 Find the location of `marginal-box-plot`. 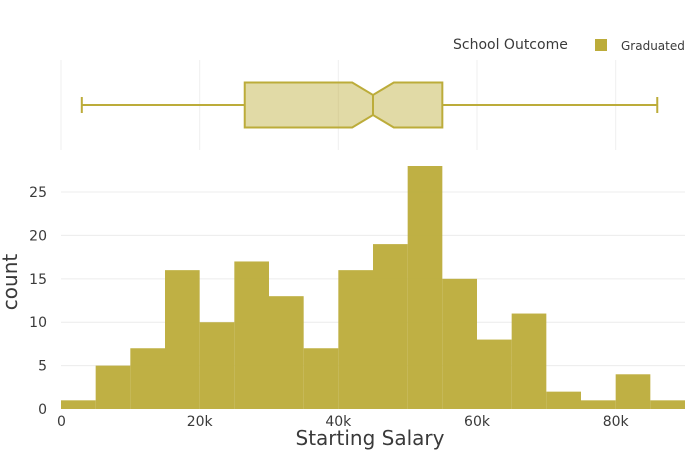

marginal-box-plot is located at coordinates (369, 105).